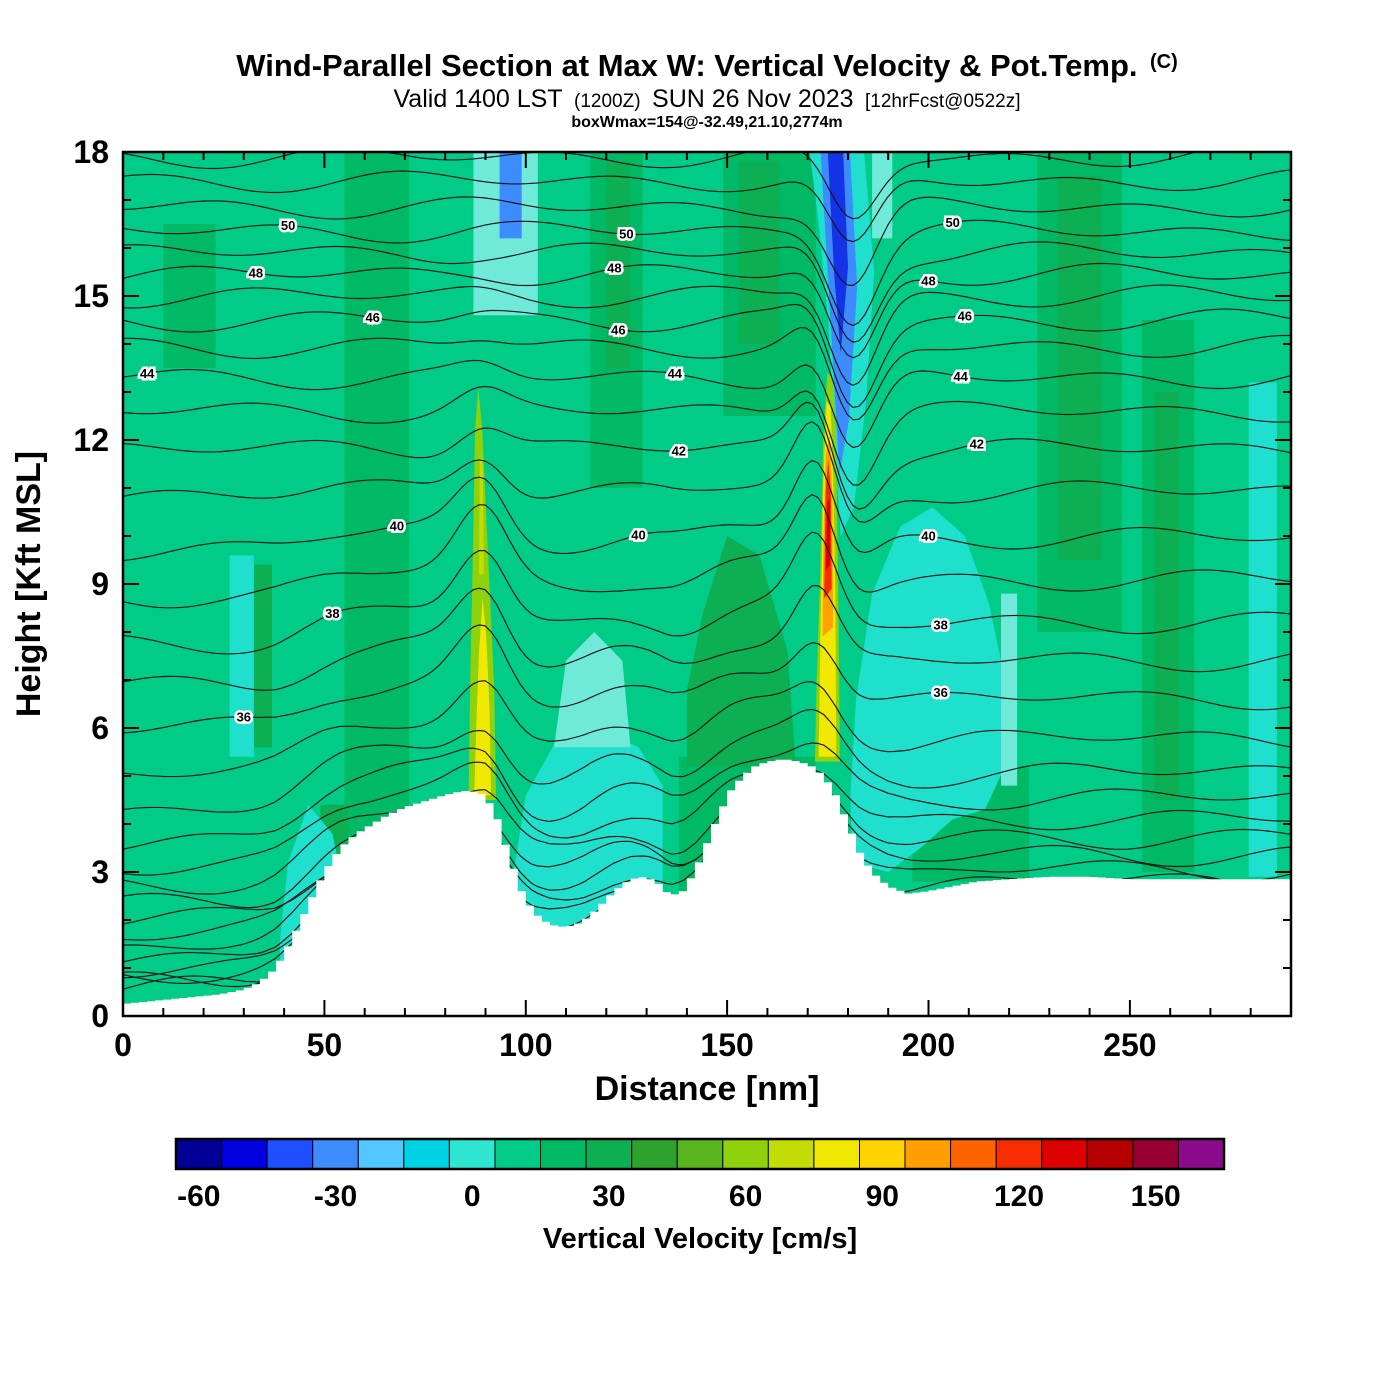 This screenshot has height=1400, width=1400. What do you see at coordinates (592, 690) in the screenshot?
I see `region-valley-cyan-upper` at bounding box center [592, 690].